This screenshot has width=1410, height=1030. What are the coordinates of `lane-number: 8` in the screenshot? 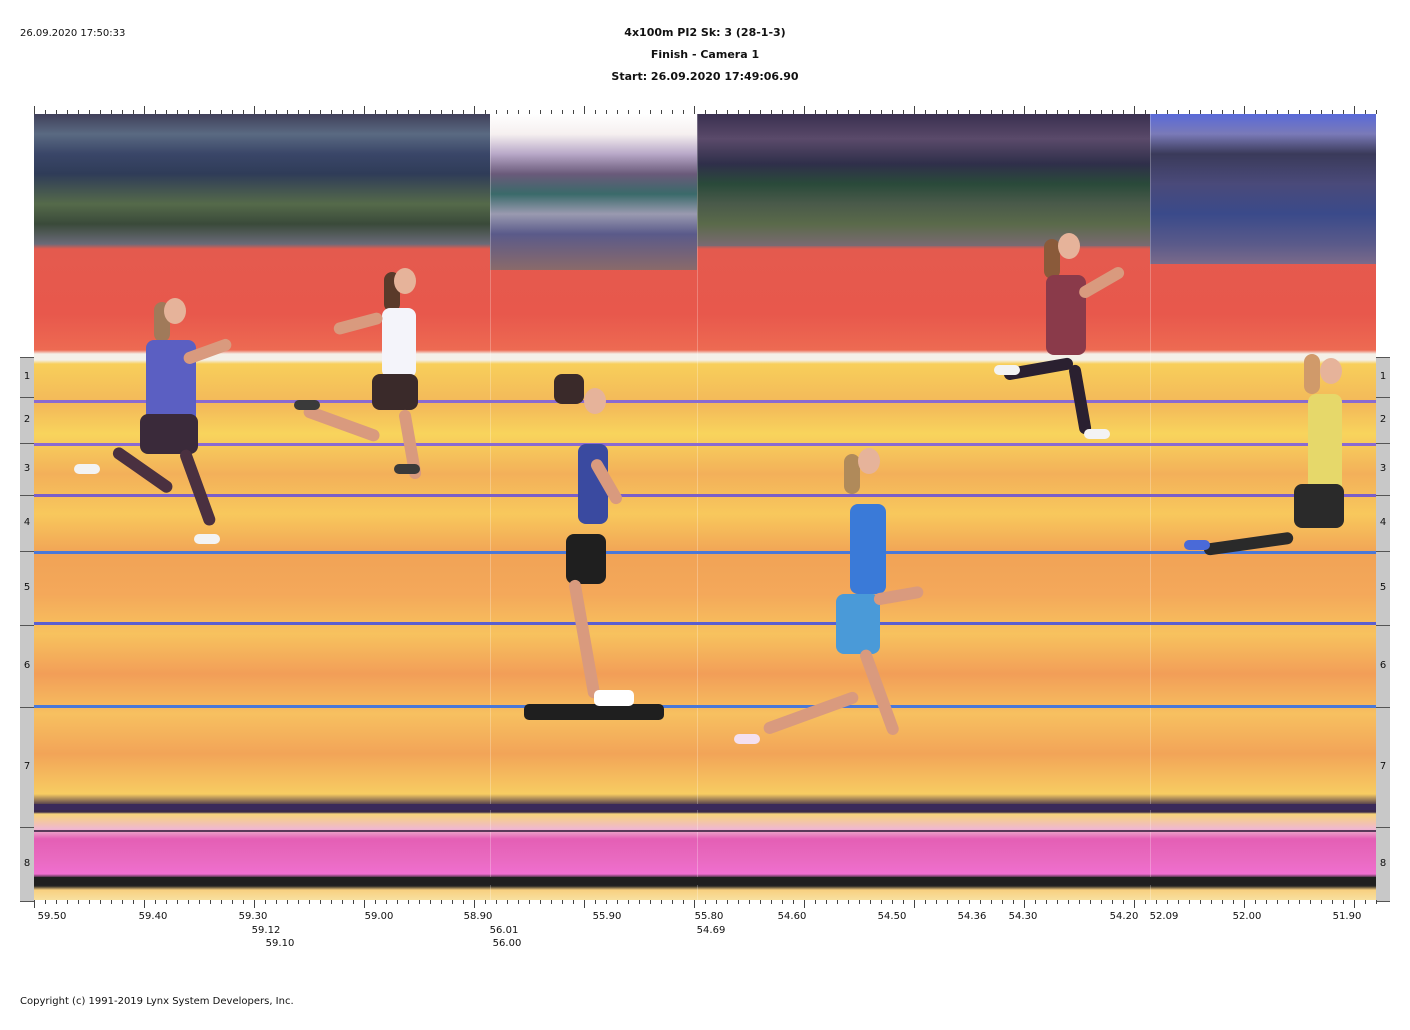 It's located at (1383, 863).